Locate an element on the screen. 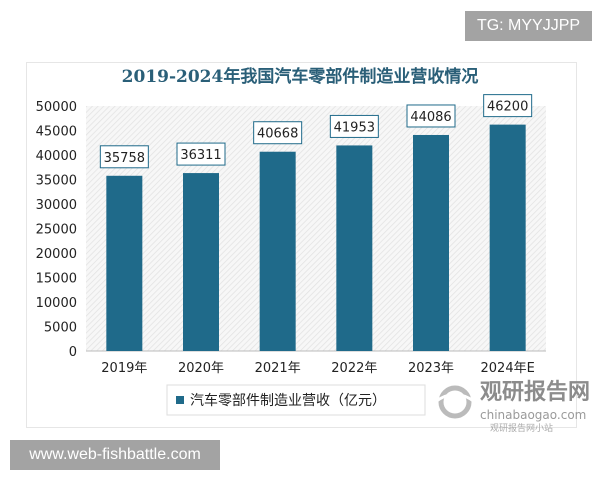 The height and width of the screenshot is (480, 600). data-label: 36311 is located at coordinates (200, 155).